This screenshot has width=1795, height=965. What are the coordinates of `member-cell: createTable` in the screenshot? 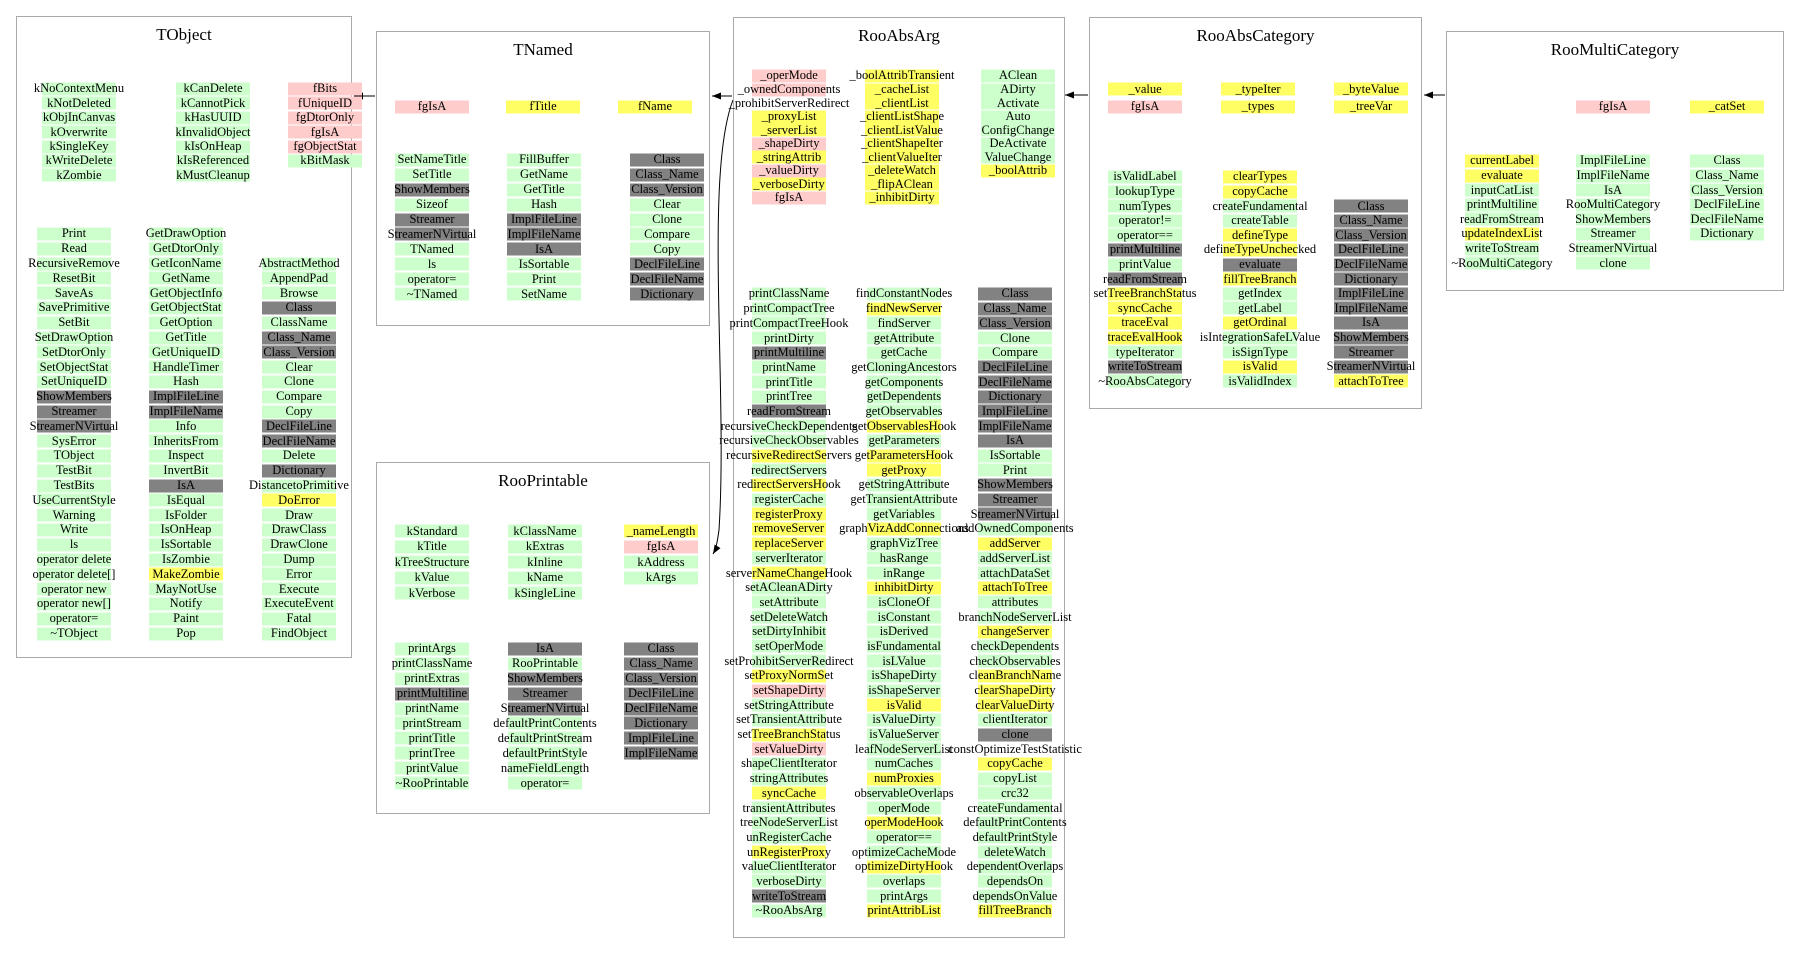 It's located at (1260, 220).